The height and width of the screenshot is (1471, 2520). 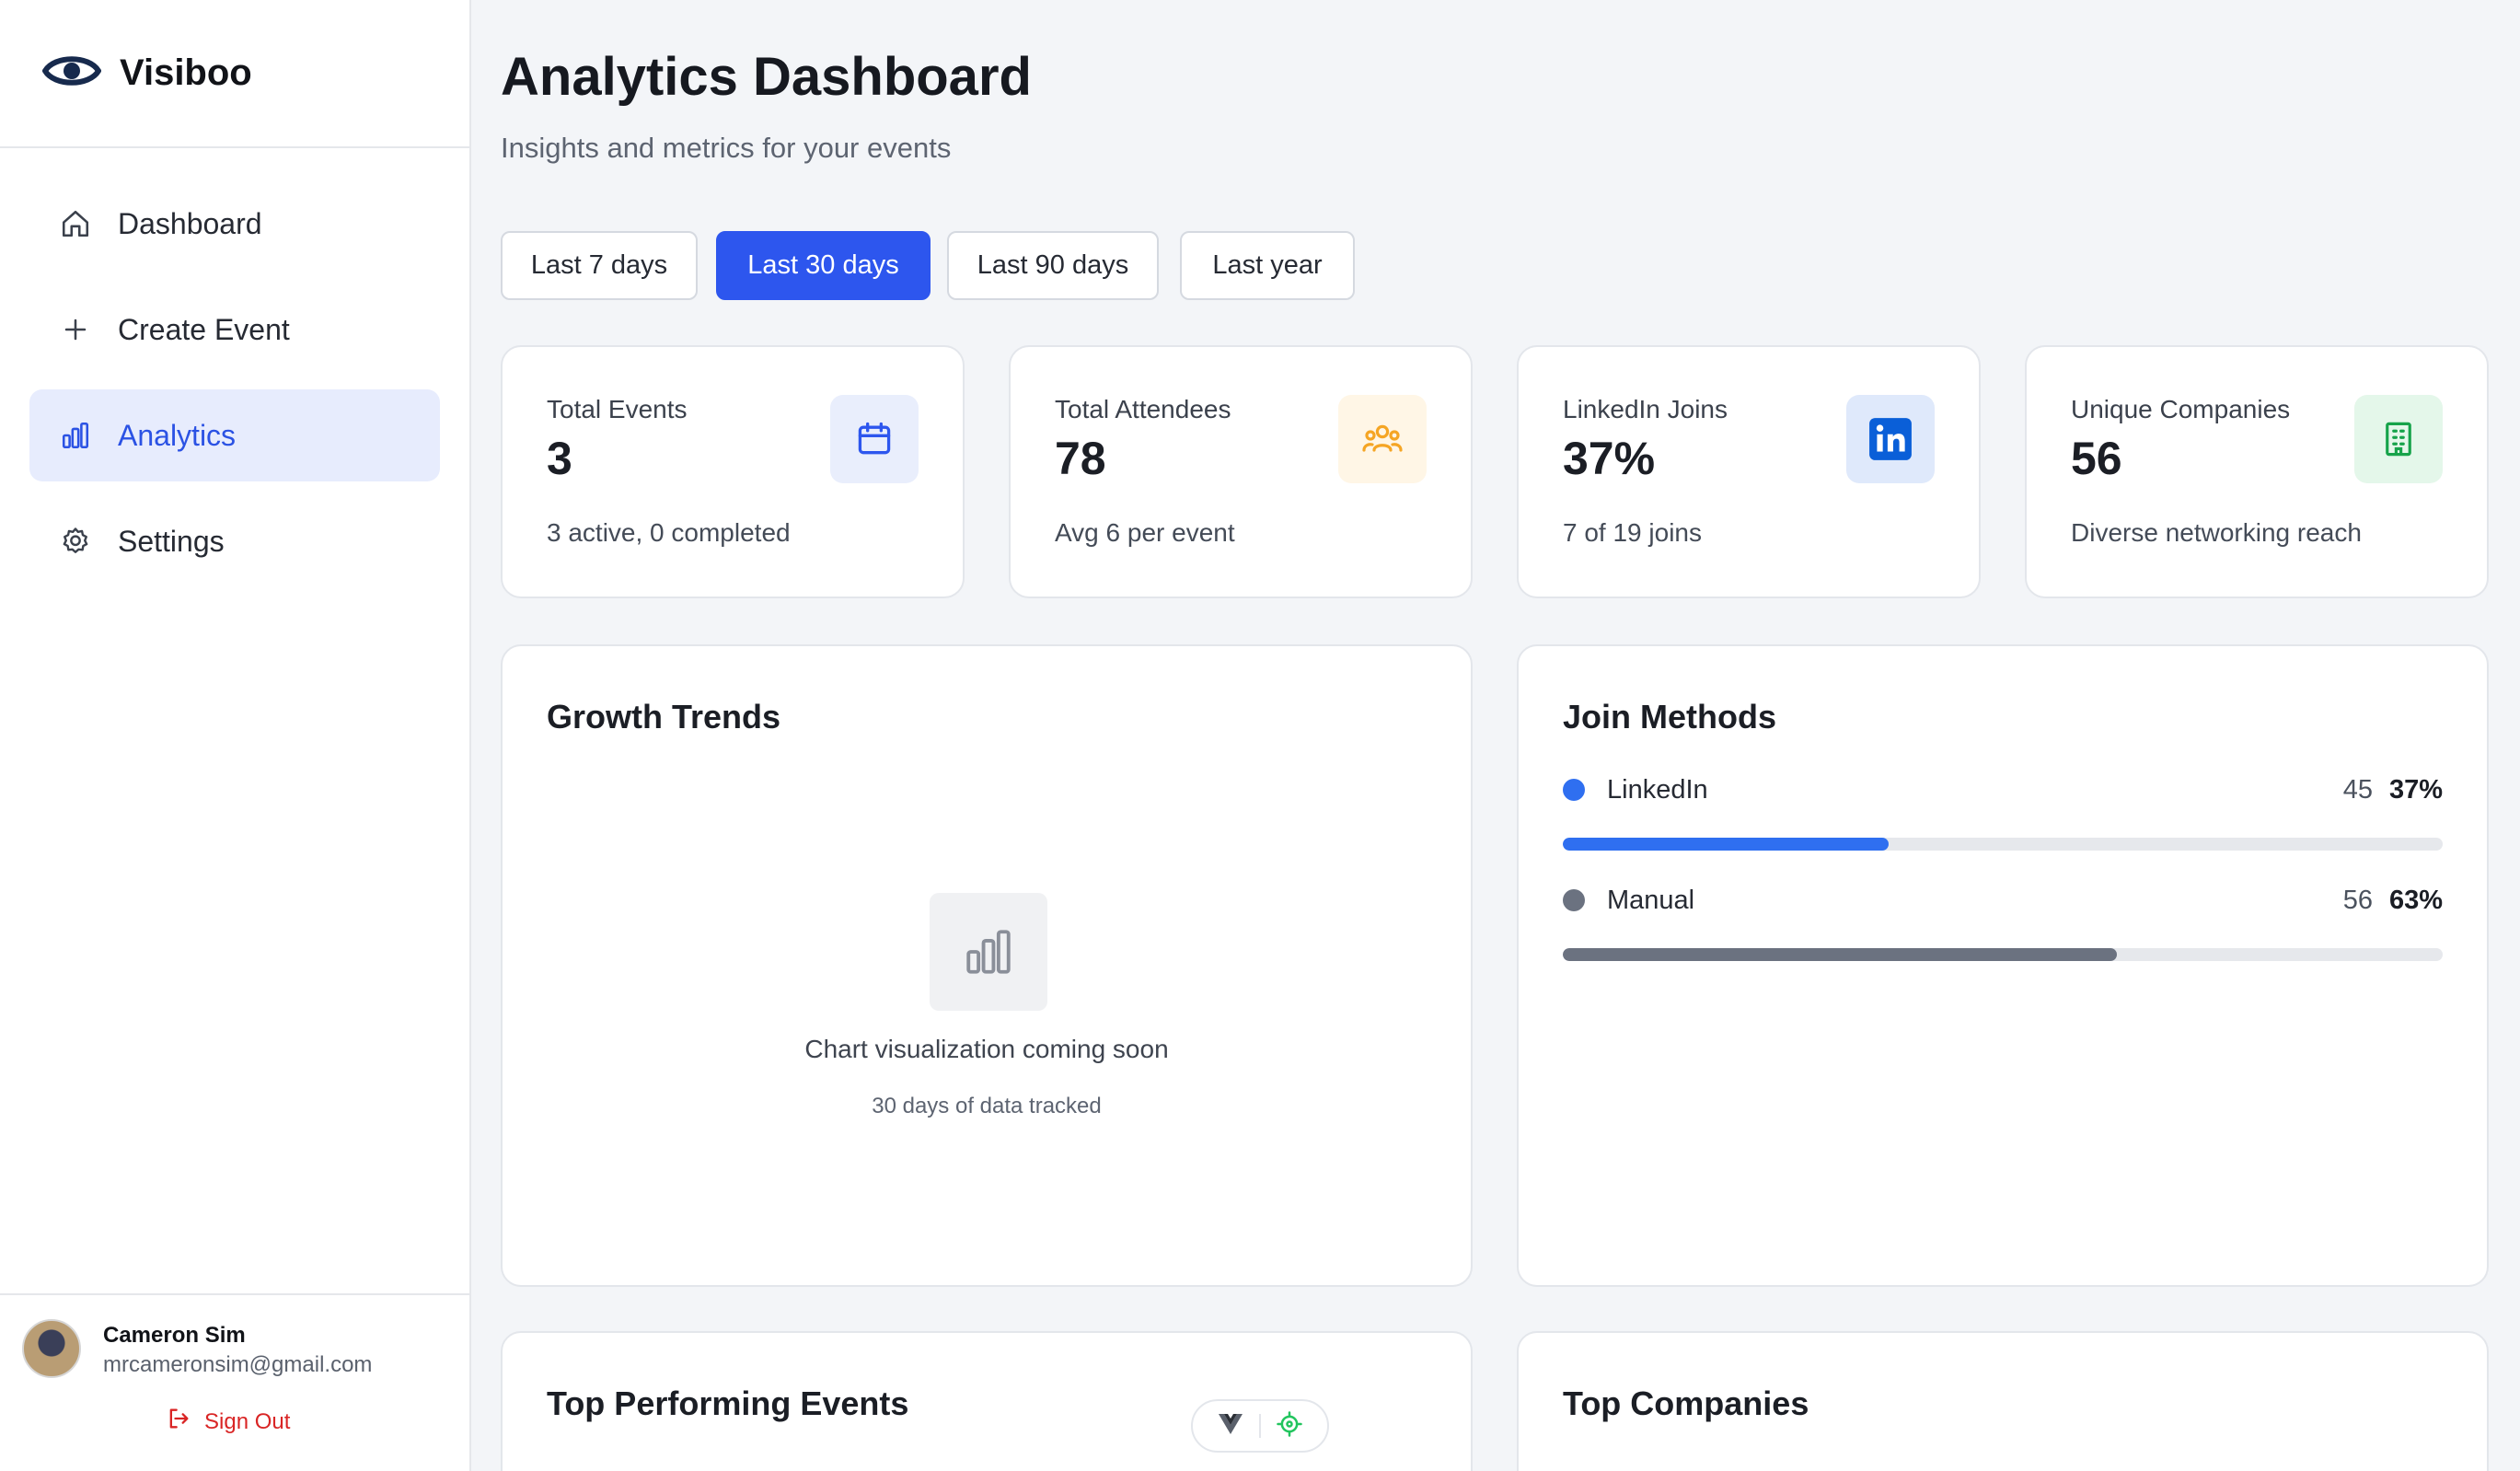 I want to click on stat-subtext: Diverse networking reach, so click(x=2216, y=532).